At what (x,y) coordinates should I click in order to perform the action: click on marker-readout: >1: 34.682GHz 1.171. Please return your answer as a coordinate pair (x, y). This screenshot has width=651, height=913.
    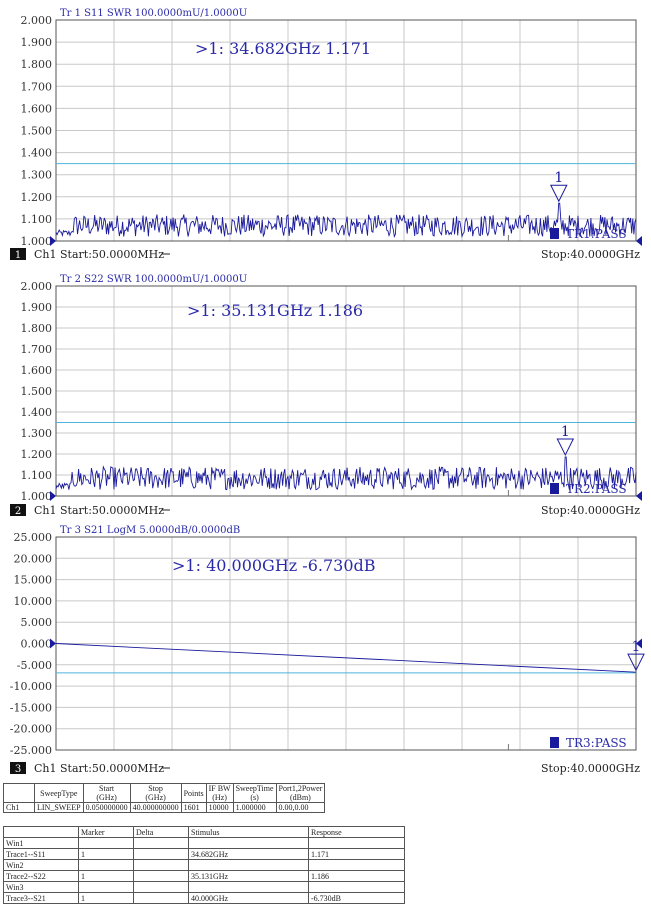
    Looking at the image, I should click on (283, 48).